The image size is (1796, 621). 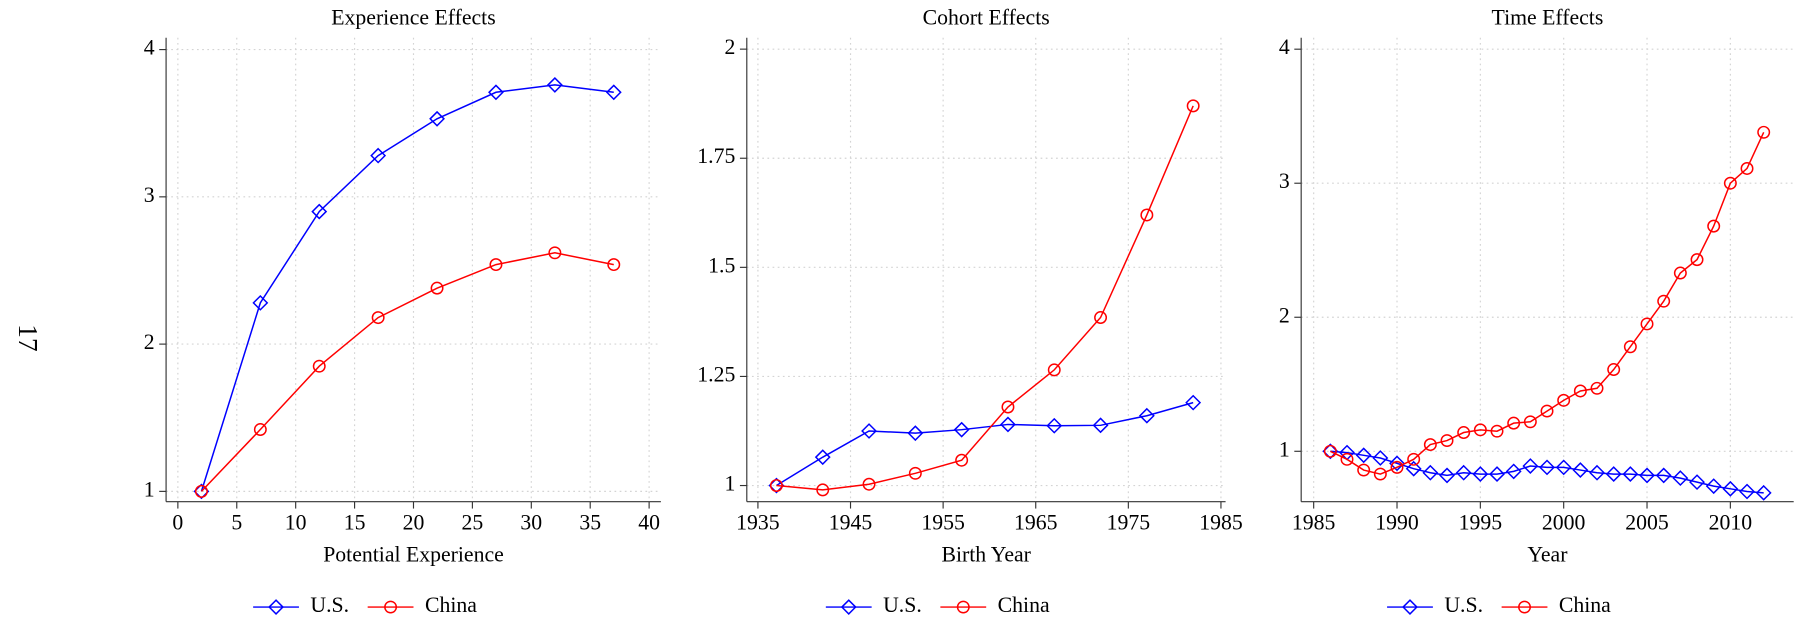 What do you see at coordinates (355, 523) in the screenshot?
I see `x-tick-label: 15` at bounding box center [355, 523].